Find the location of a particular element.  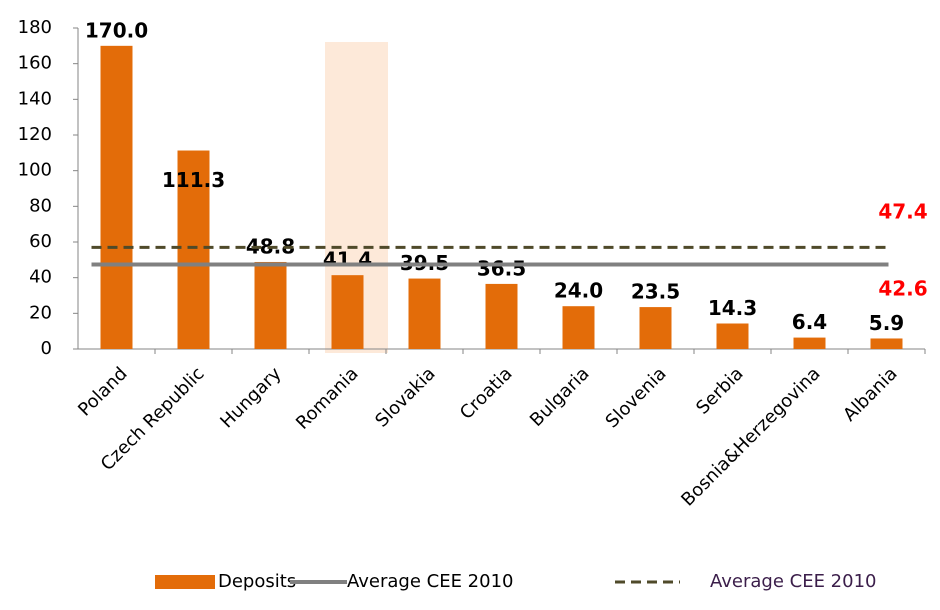

annotation: 47.4 is located at coordinates (902, 212).